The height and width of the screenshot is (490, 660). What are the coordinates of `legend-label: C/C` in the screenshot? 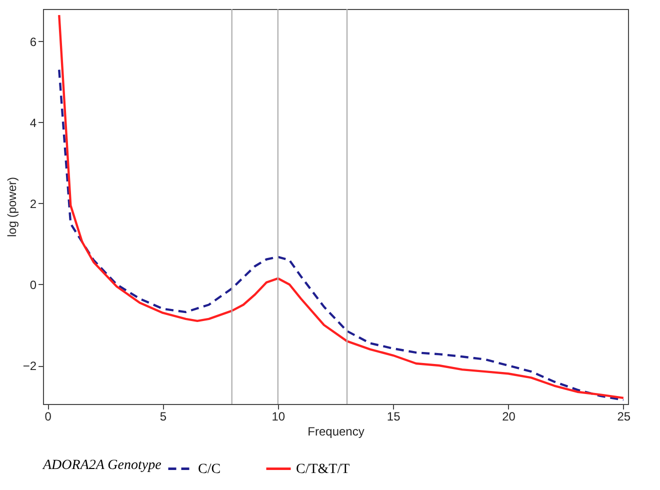 It's located at (209, 469).